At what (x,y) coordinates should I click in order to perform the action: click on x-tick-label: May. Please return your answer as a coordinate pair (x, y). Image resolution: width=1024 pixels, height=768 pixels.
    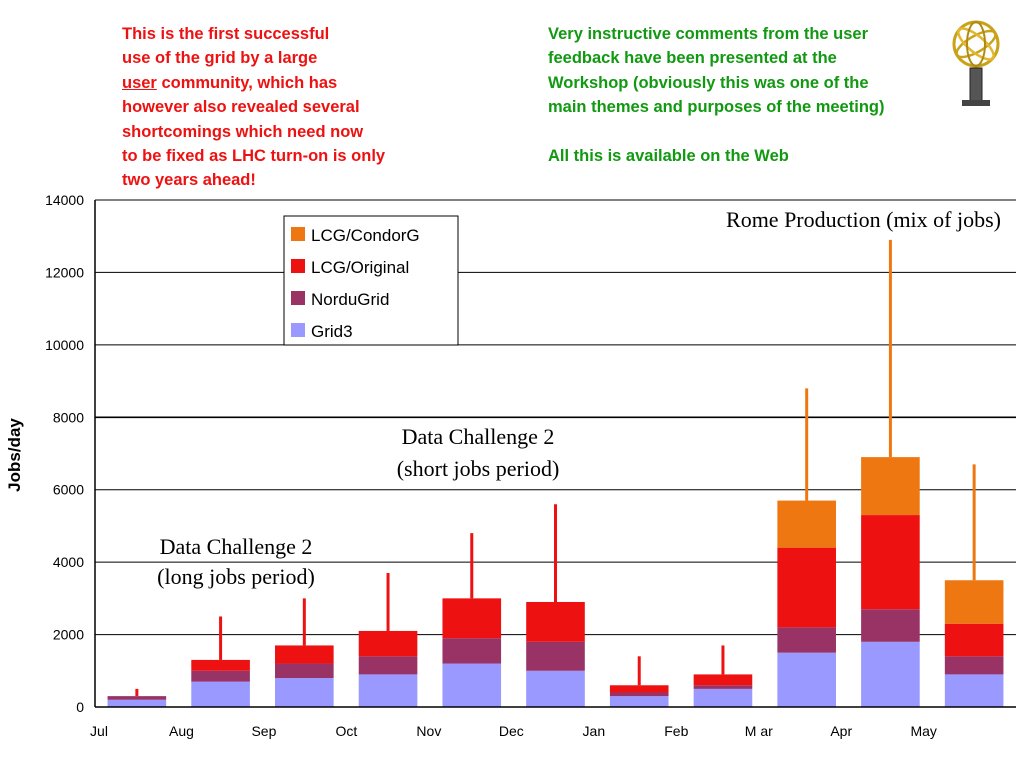
    Looking at the image, I should click on (923, 731).